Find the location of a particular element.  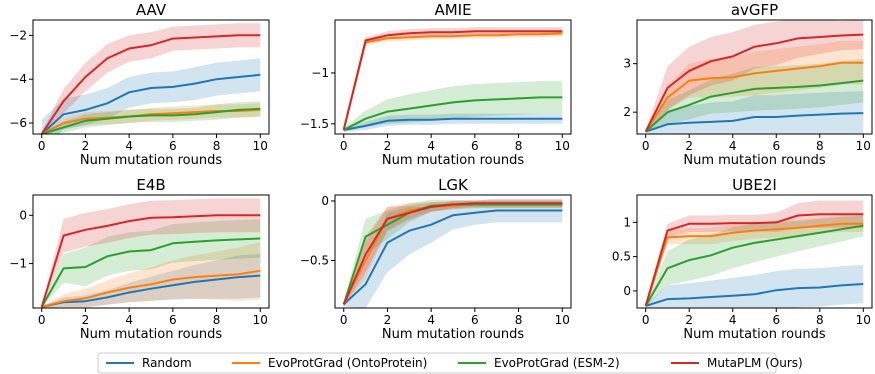

x-tick-label: 8 is located at coordinates (519, 320).